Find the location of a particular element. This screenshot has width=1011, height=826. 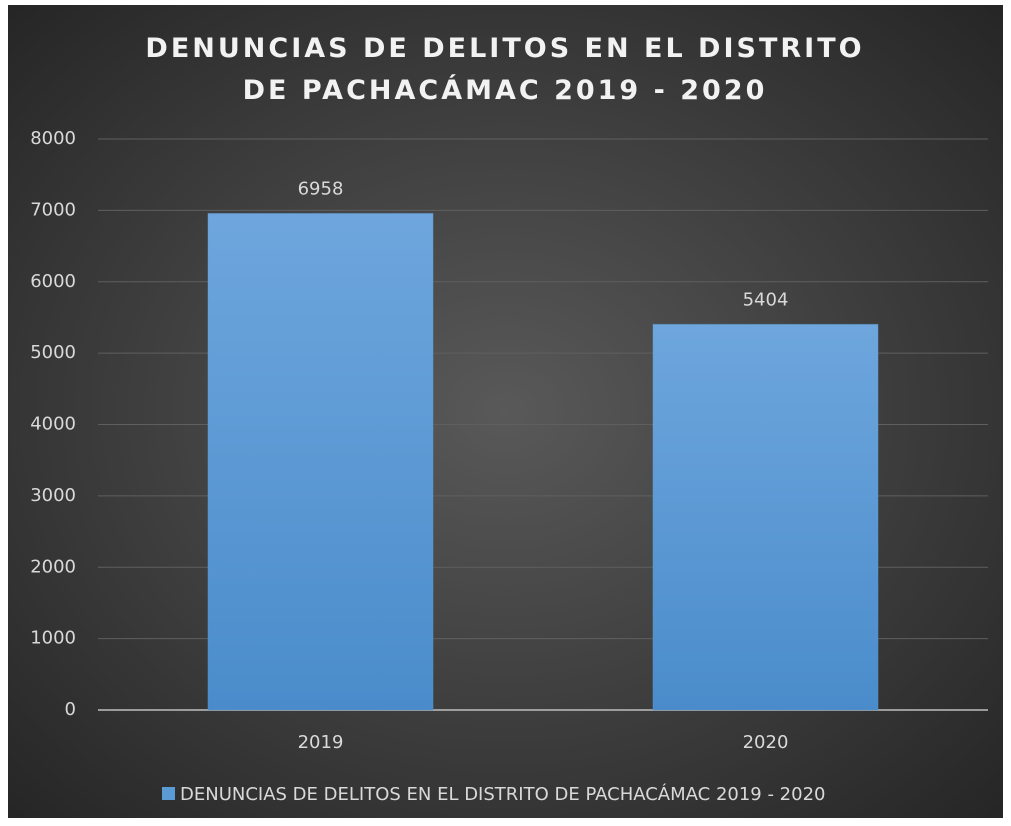

y-tick-label: 0 is located at coordinates (70, 709).